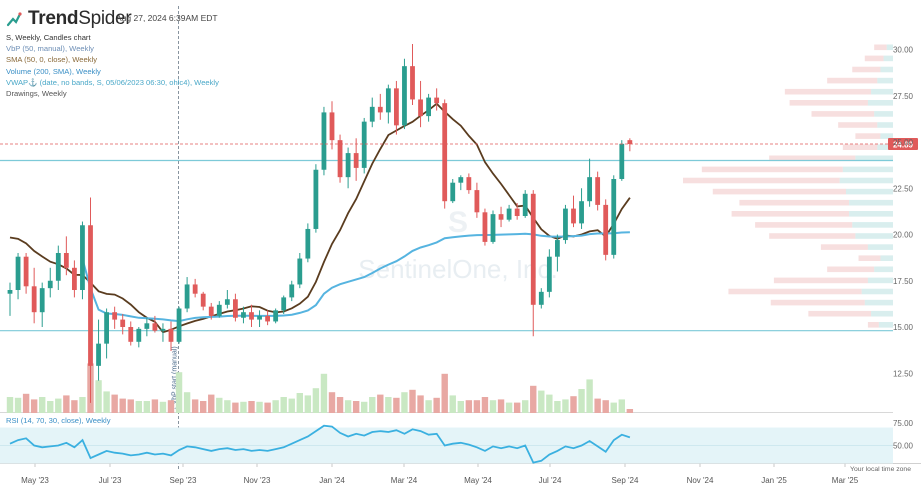 The image size is (921, 498). Describe the element at coordinates (903, 373) in the screenshot. I see `price-axis-tick: 12.50` at that location.